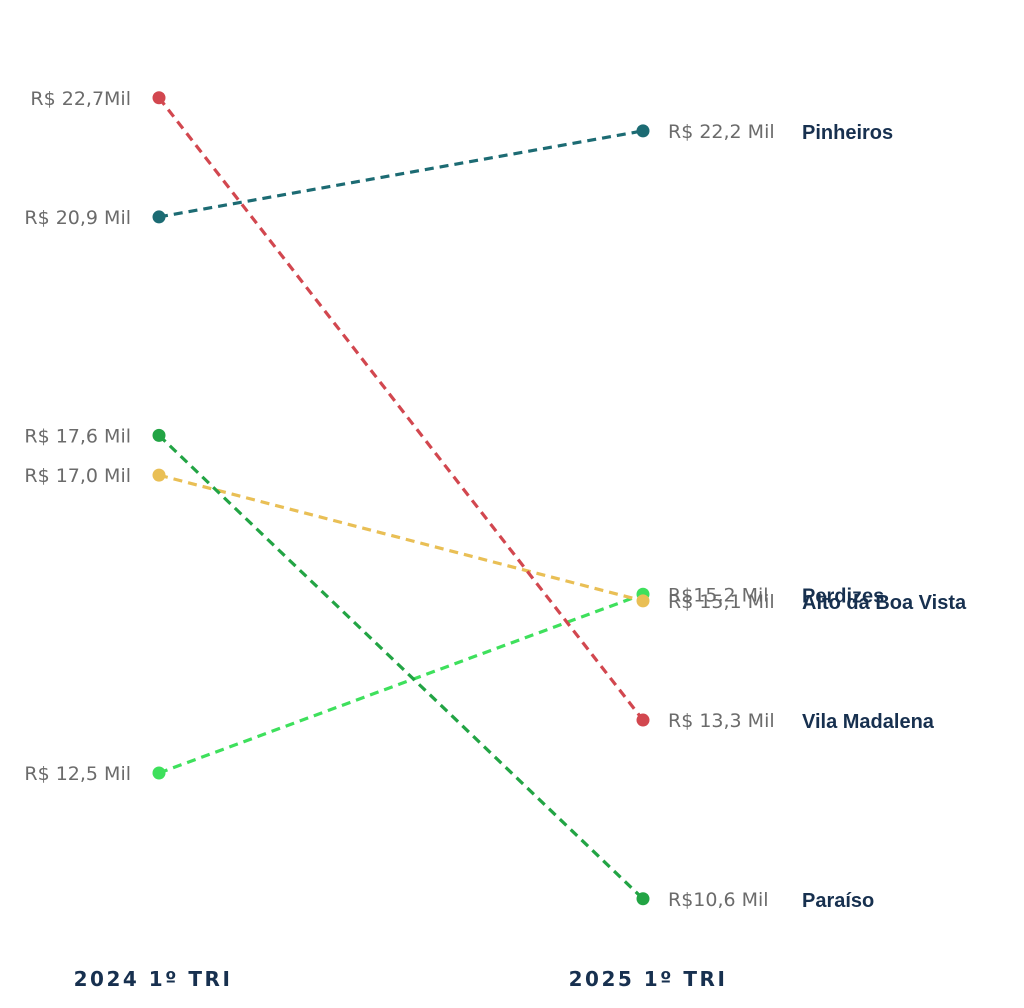 The image size is (1024, 1008). I want to click on value-label-vila-madalena-start: R$ 22,7Mil, so click(80, 99).